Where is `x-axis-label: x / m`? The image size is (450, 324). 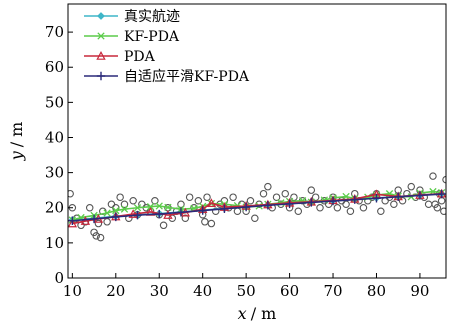
x-axis-label: x / m is located at coordinates (257, 313).